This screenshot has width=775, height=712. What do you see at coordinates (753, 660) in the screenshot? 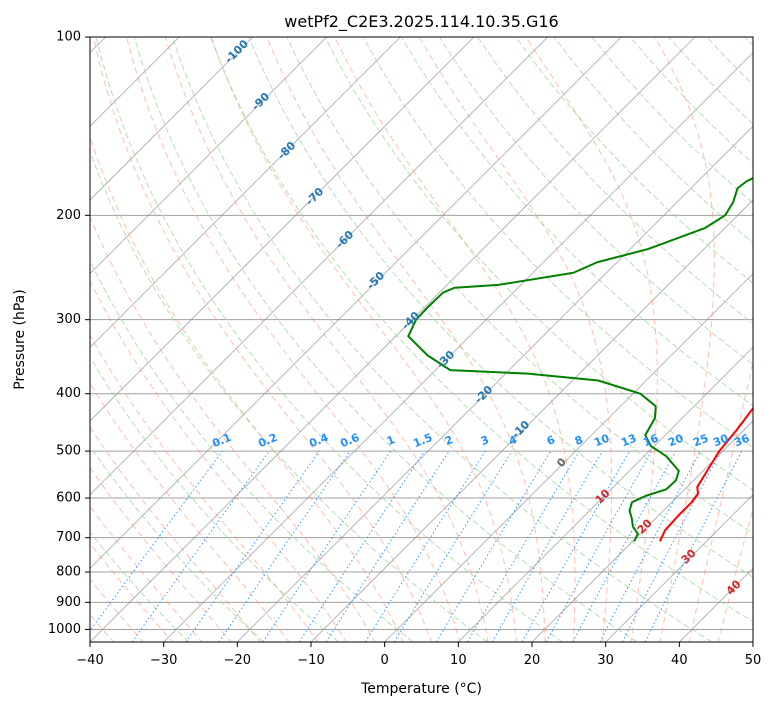
I see `x-tick-label: 50` at bounding box center [753, 660].